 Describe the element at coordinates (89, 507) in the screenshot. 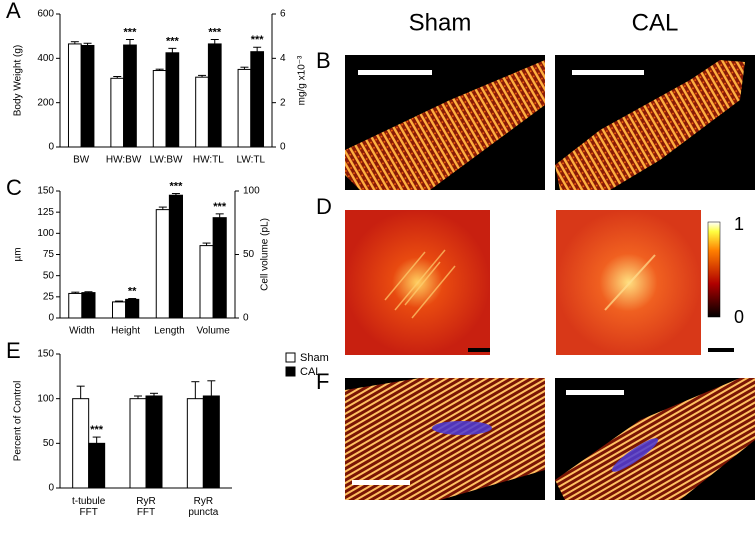

I see `x-tick-label: t-tubule FFT` at that location.